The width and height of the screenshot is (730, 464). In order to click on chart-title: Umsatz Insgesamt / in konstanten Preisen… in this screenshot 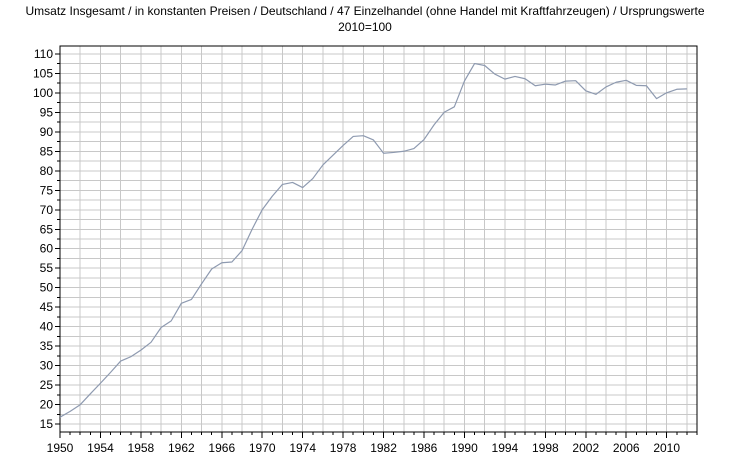, I will do `click(365, 11)`.